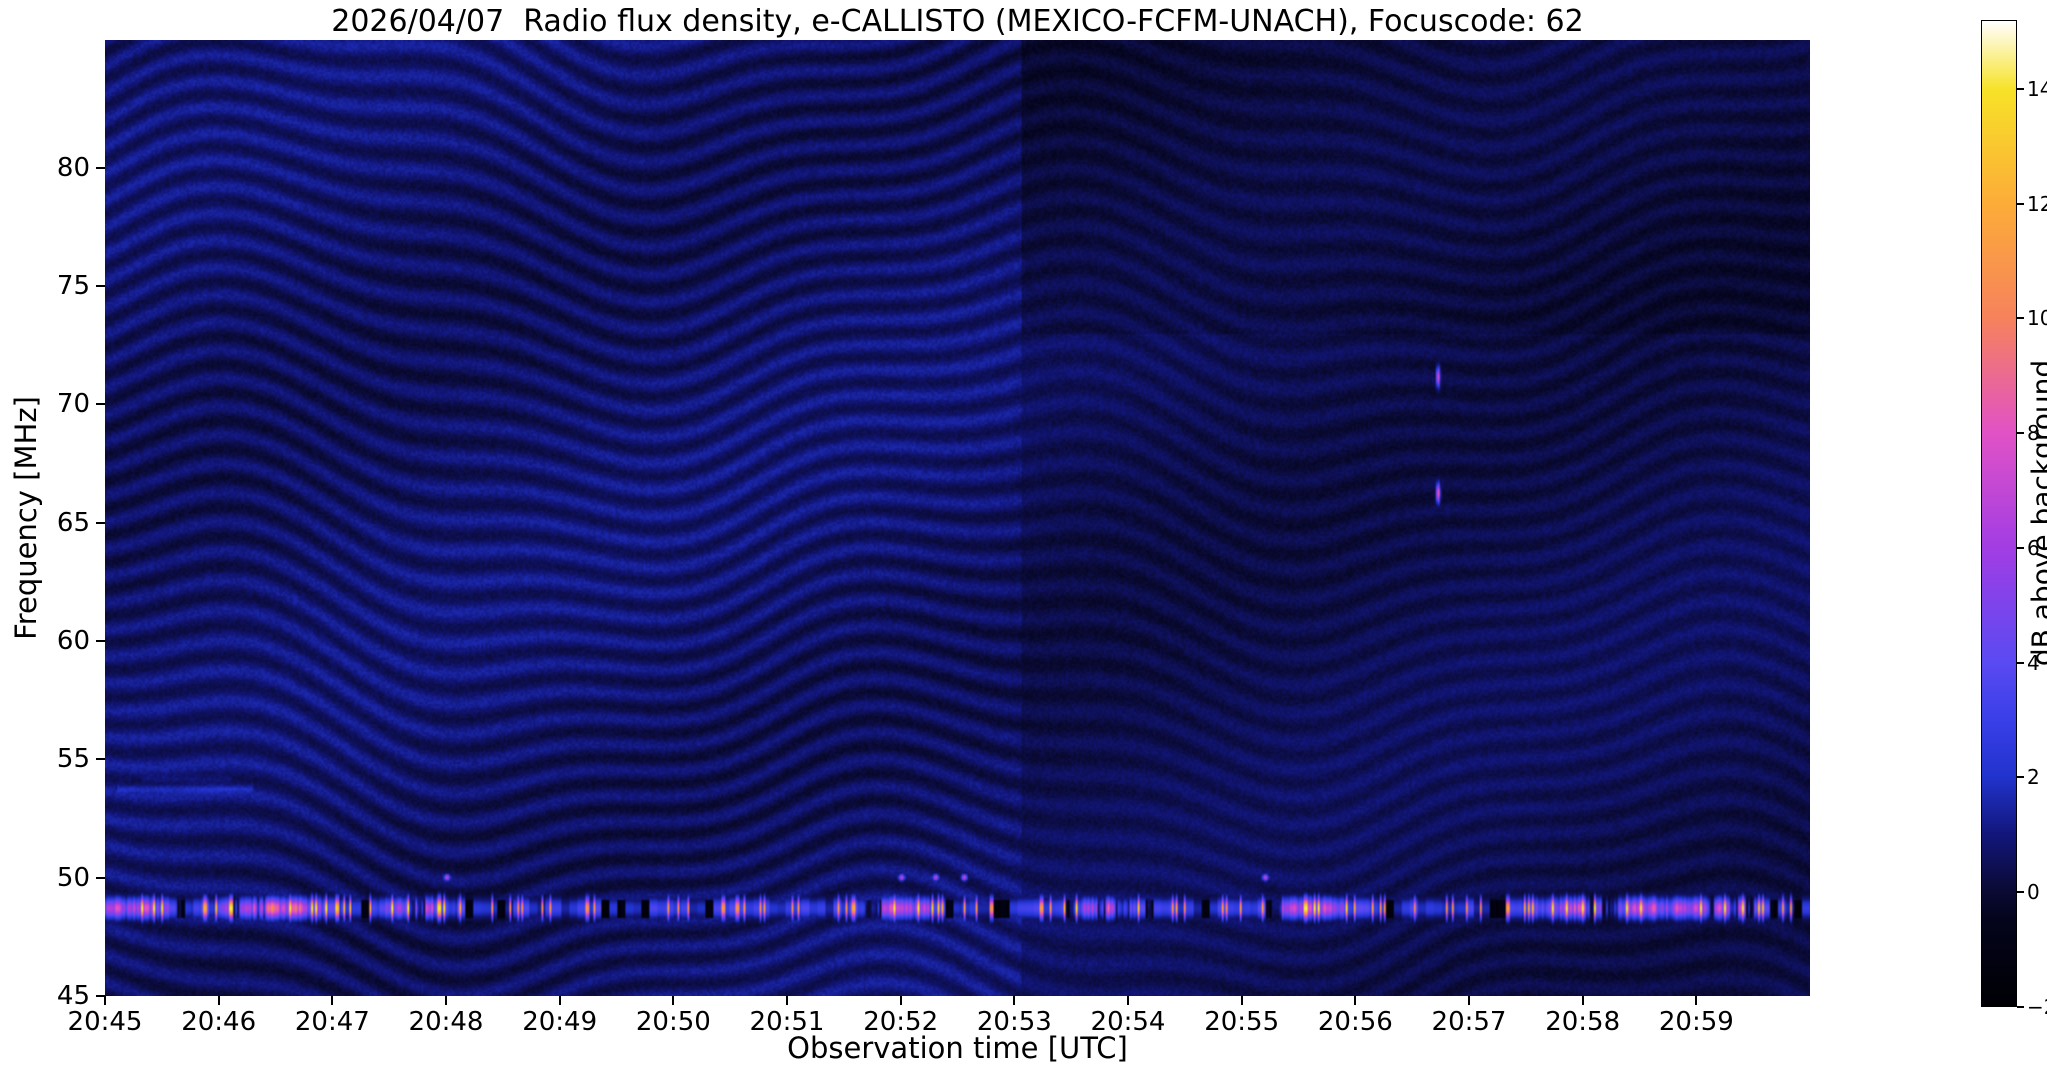 This screenshot has height=1067, width=2047. I want to click on colorbar-tick-label: −2, so click(2037, 1007).